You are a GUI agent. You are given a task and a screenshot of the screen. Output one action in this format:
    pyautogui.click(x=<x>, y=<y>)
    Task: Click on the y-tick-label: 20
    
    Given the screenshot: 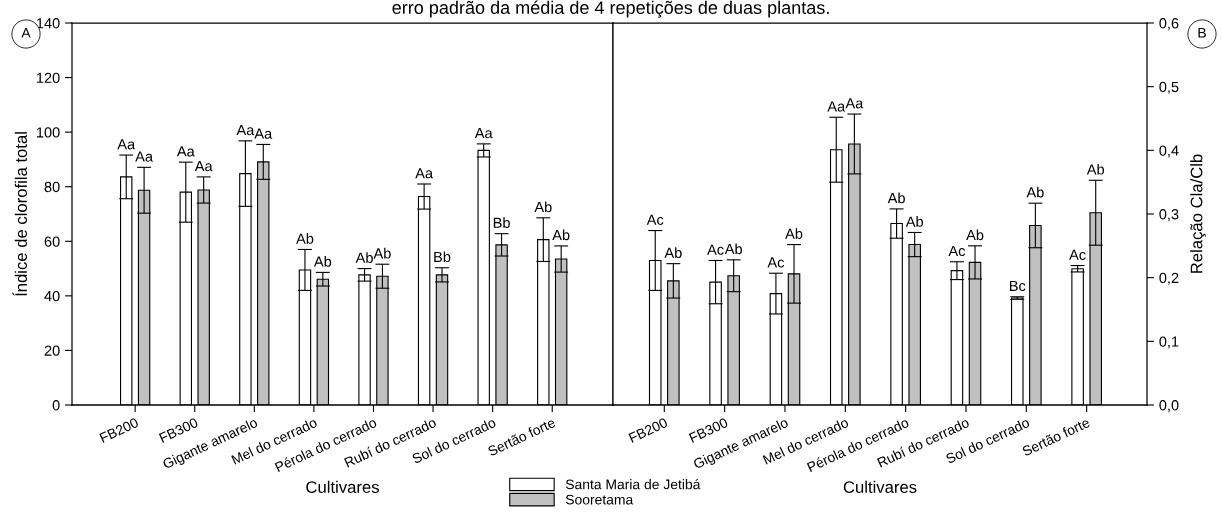 What is the action you would take?
    pyautogui.click(x=52, y=350)
    